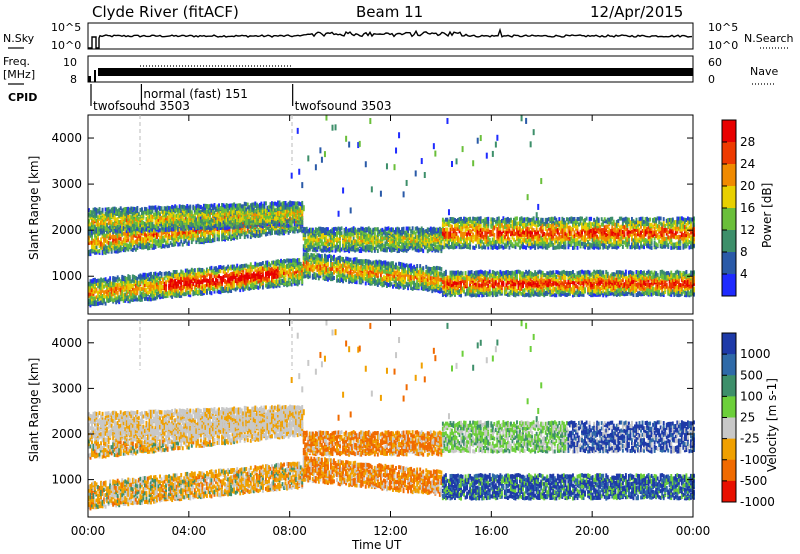 The width and height of the screenshot is (800, 554). I want to click on date-title: 12/Apr/2015, so click(636, 12).